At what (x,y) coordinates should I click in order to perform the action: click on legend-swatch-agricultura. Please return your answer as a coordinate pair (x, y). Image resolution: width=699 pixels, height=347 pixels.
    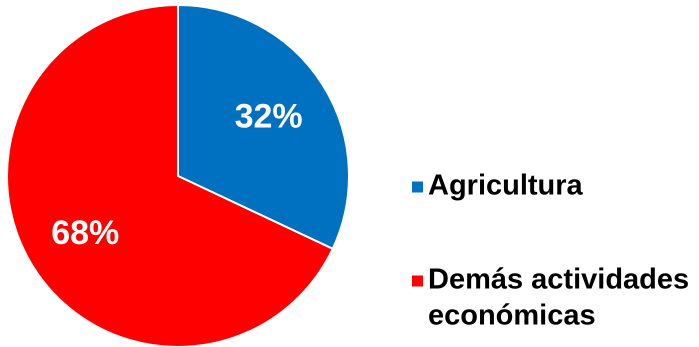
    Looking at the image, I should click on (417, 187).